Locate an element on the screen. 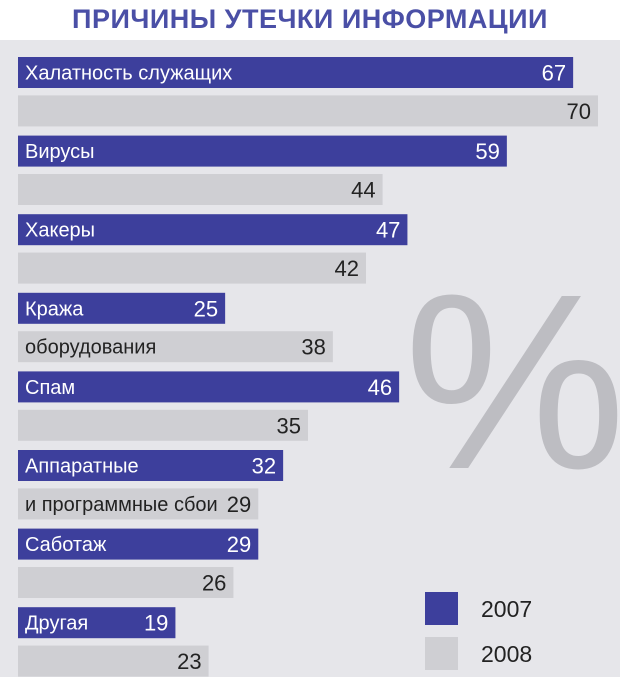  percent-symbol: % is located at coordinates (512, 381).